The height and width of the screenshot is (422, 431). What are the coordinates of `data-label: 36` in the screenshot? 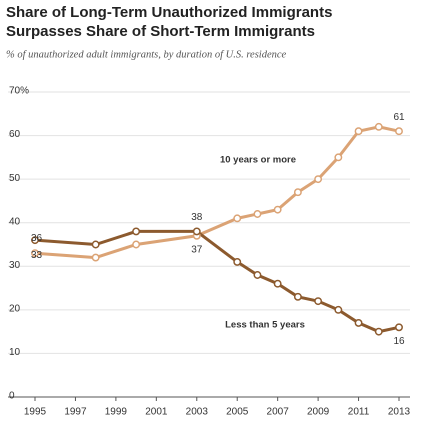 It's located at (37, 238).